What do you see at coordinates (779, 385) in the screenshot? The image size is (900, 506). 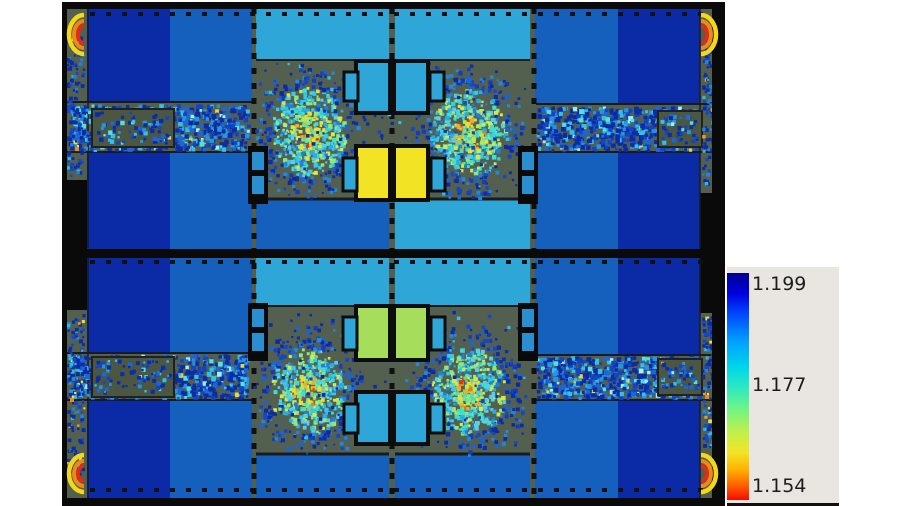 I see `colorbar-mid-label: 1.177` at bounding box center [779, 385].